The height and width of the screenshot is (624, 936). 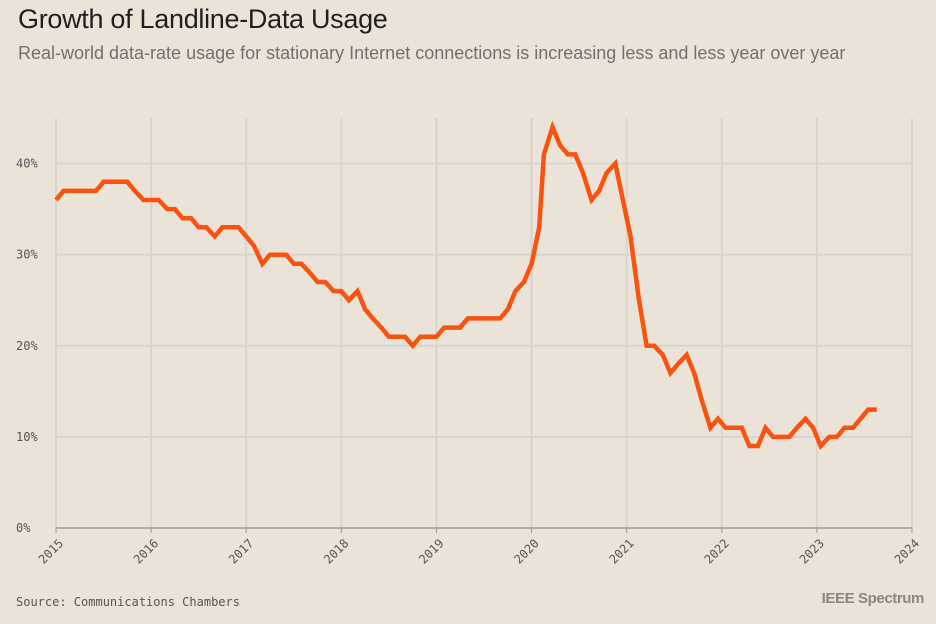 What do you see at coordinates (526, 551) in the screenshot?
I see `x-tick-label: 2020` at bounding box center [526, 551].